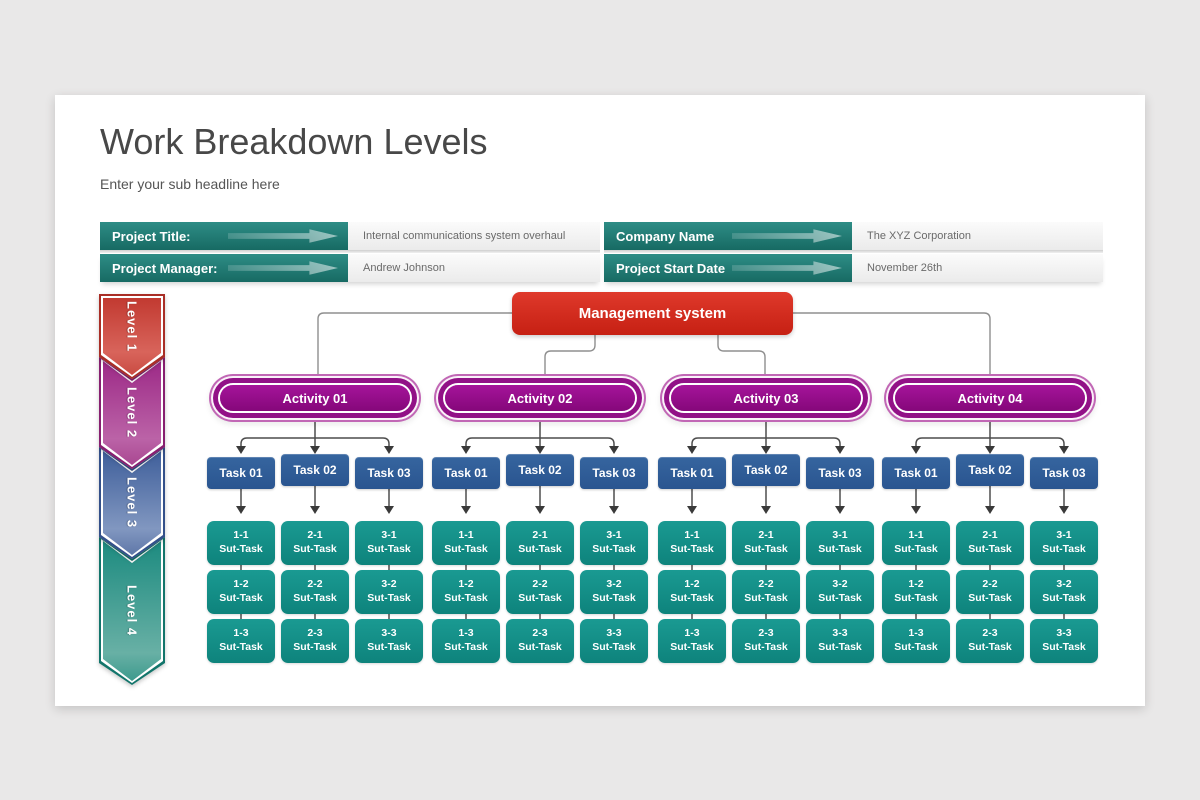 The height and width of the screenshot is (800, 1200). Describe the element at coordinates (132, 503) in the screenshot. I see `level-label: Level 3` at that location.